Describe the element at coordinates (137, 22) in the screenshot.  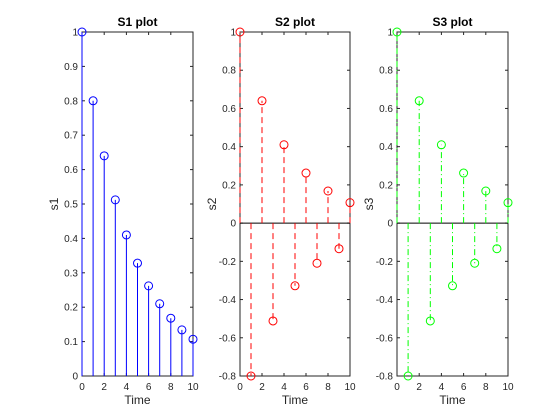
I see `chart-title: S1 plot` at that location.